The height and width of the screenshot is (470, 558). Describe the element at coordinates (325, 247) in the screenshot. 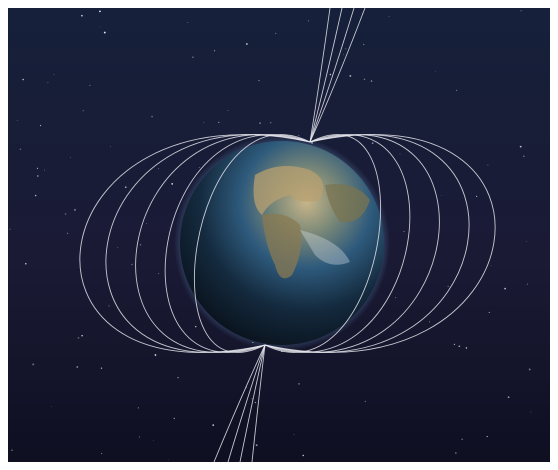

I see `clouds` at that location.